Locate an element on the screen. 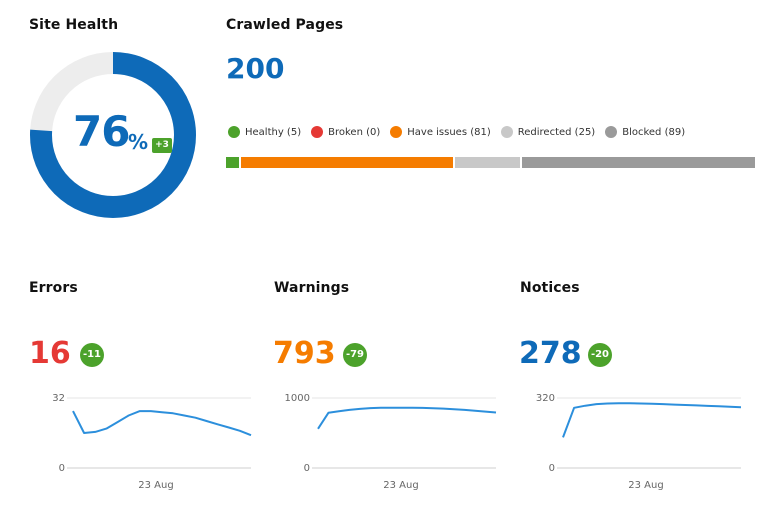 The width and height of the screenshot is (764, 505). y-tick-label: 32 is located at coordinates (58, 398).